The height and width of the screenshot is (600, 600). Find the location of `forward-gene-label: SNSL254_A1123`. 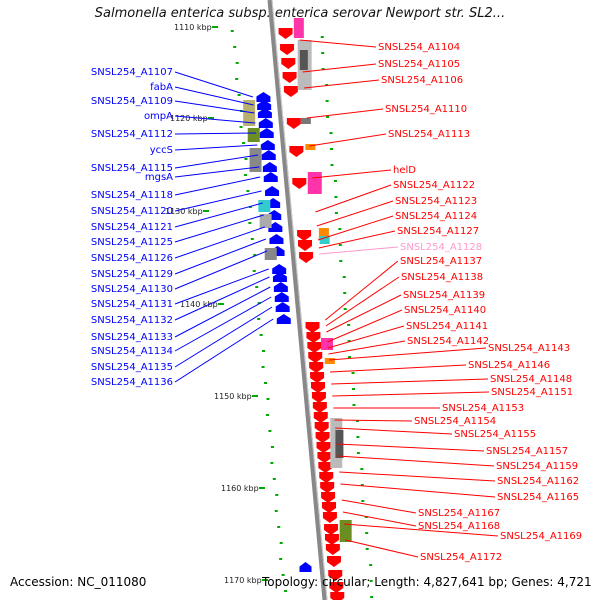

forward-gene-label: SNSL254_A1123 is located at coordinates (436, 201).